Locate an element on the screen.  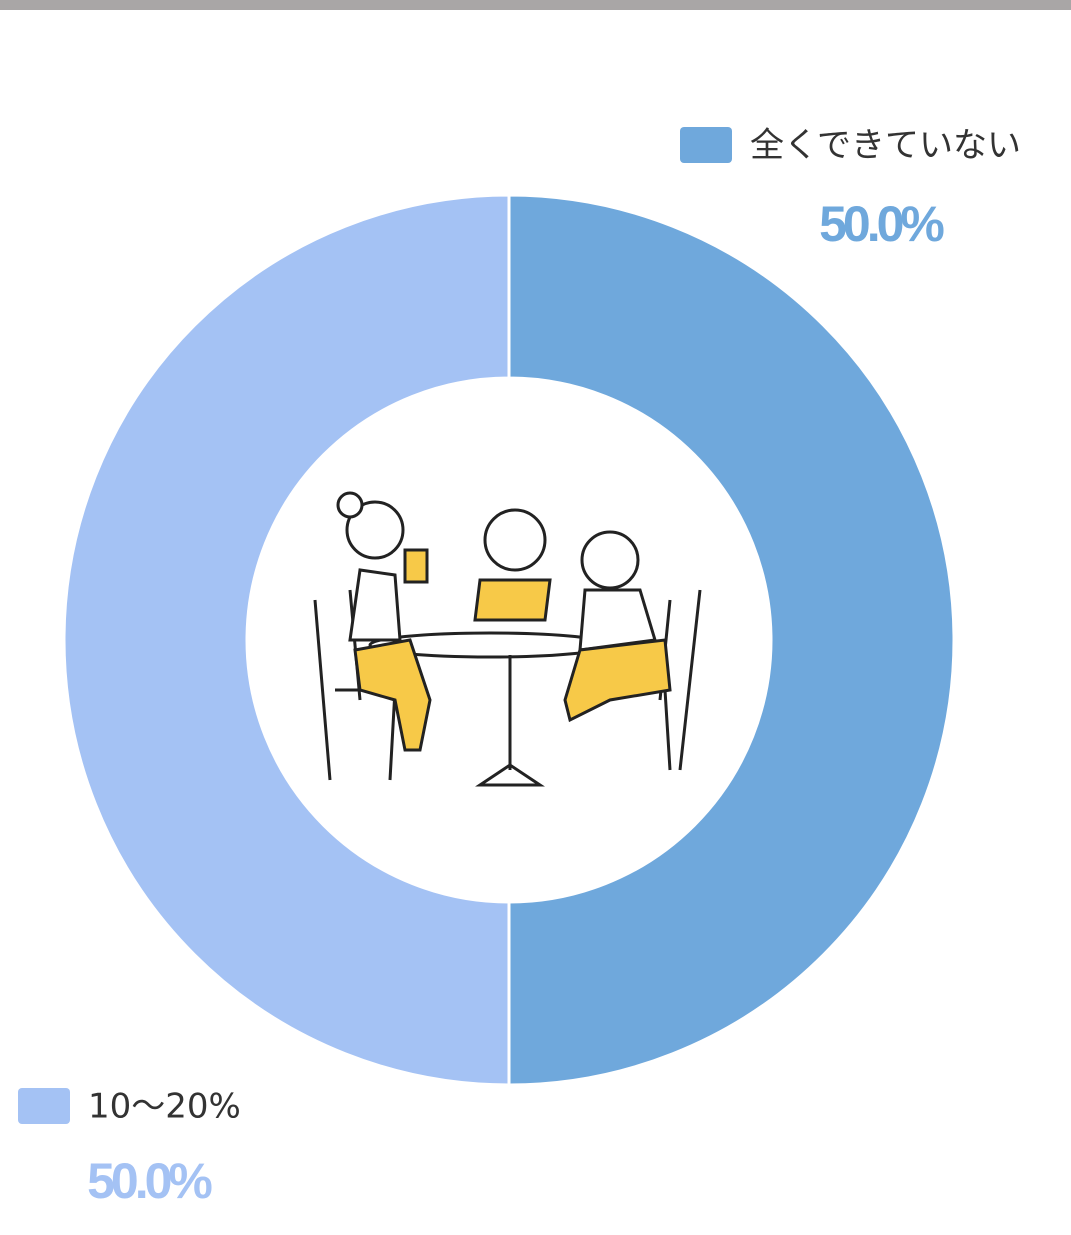
illustration is located at coordinates (507, 639).